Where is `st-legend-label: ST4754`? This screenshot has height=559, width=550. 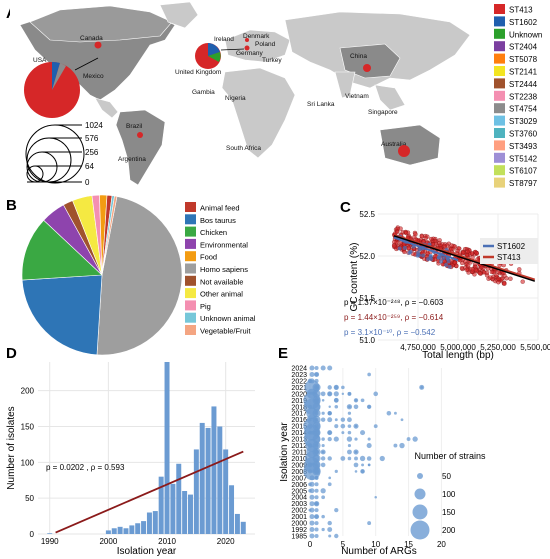
st-legend-label: ST4754 is located at coordinates (523, 109).